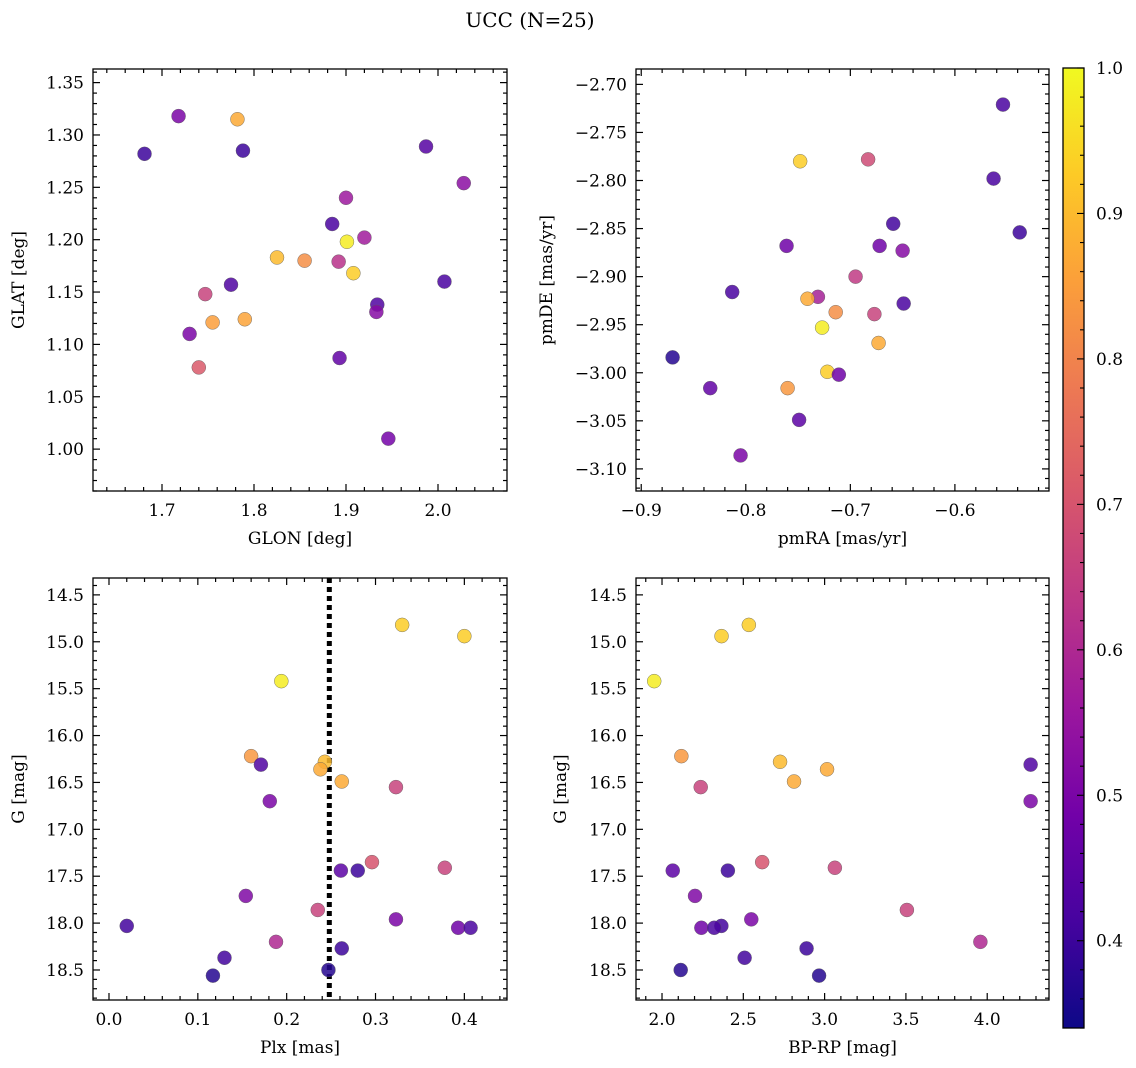 This screenshot has height=1068, width=1136. Describe the element at coordinates (601, 374) in the screenshot. I see `y-tick-label: −3.00` at that location.